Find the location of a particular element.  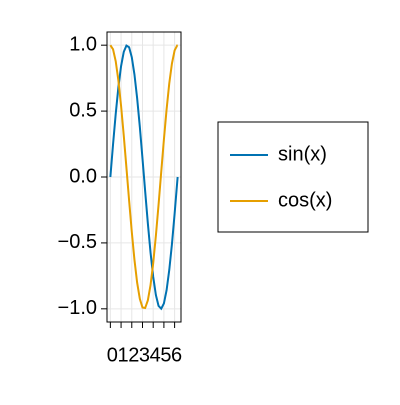

y-tick-label: −1.0 is located at coordinates (77, 308).